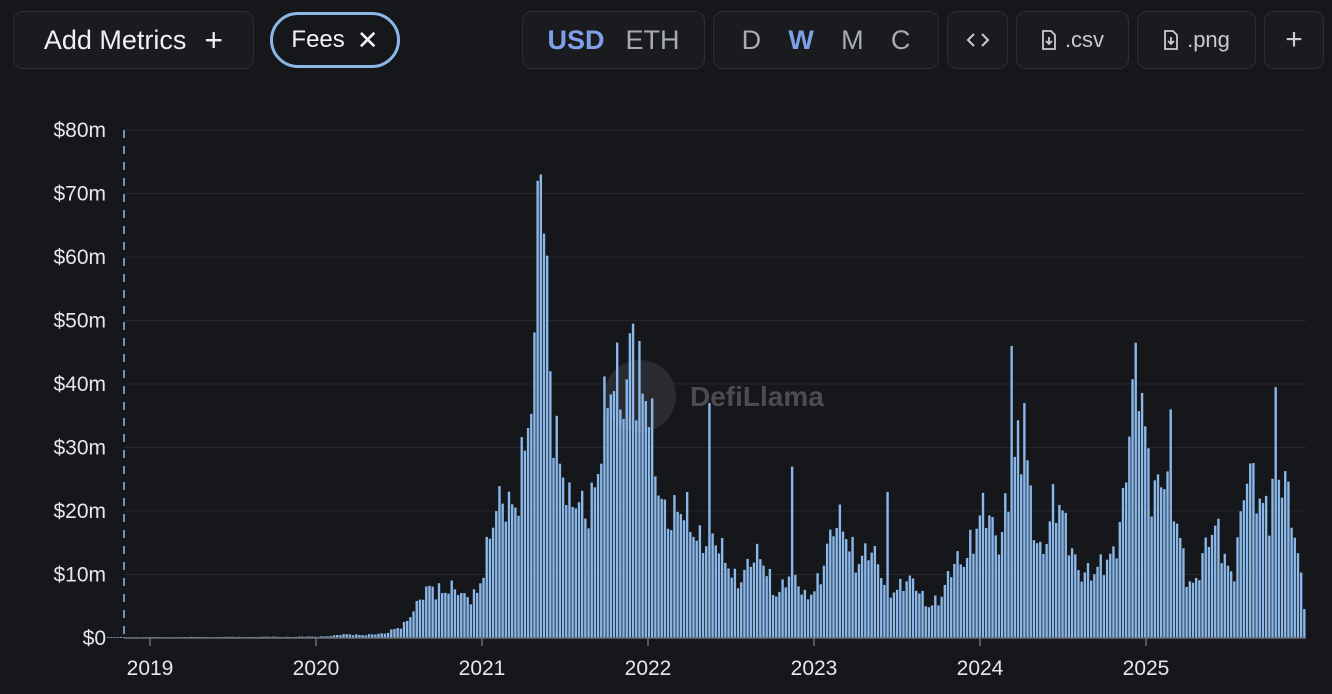 This screenshot has width=1332, height=694. I want to click on close-icon: ✕, so click(367, 40).